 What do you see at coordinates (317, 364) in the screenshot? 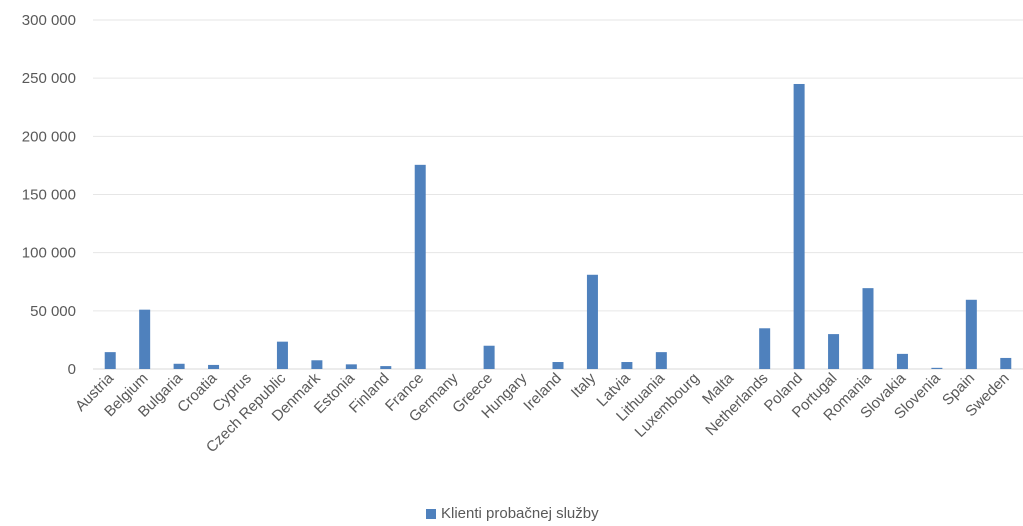
I see `bar-denmark` at bounding box center [317, 364].